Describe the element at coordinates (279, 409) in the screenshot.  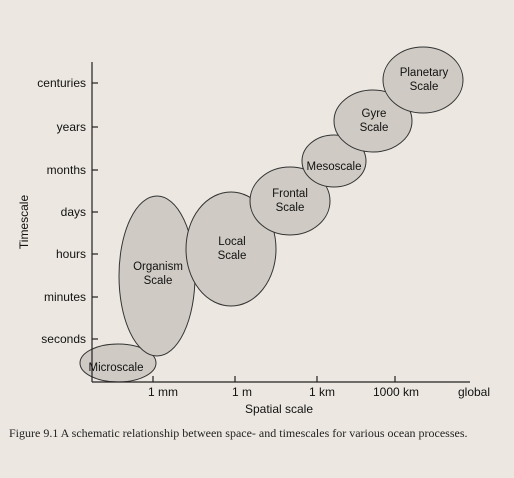
I see `x-axis-title: Spatial scale` at that location.